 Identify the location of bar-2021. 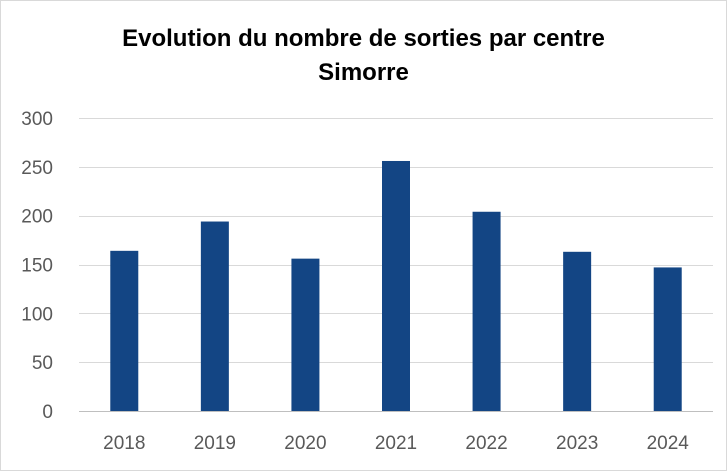
(396, 285).